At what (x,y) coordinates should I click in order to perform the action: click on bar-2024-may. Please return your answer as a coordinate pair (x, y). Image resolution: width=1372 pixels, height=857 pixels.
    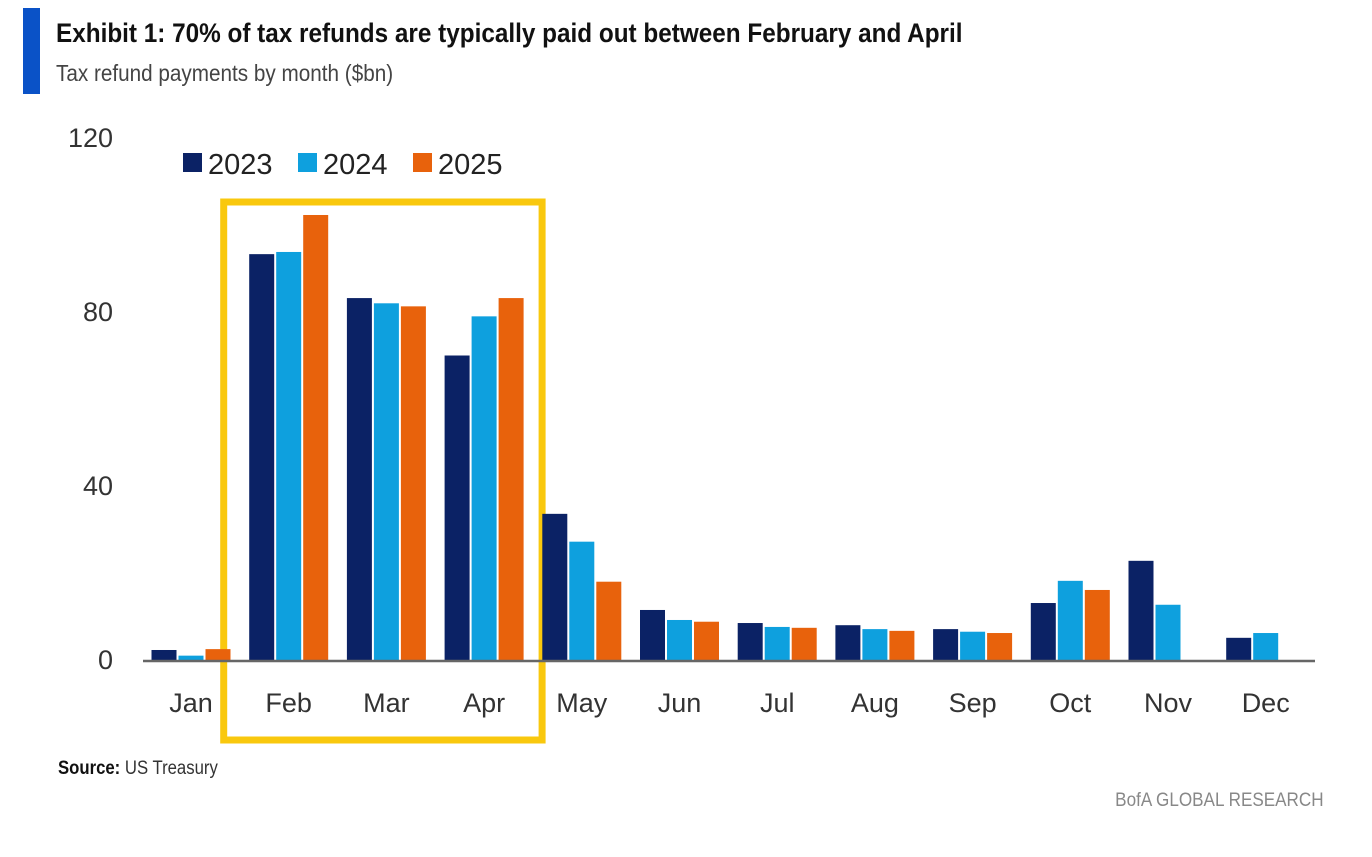
    Looking at the image, I should click on (582, 600).